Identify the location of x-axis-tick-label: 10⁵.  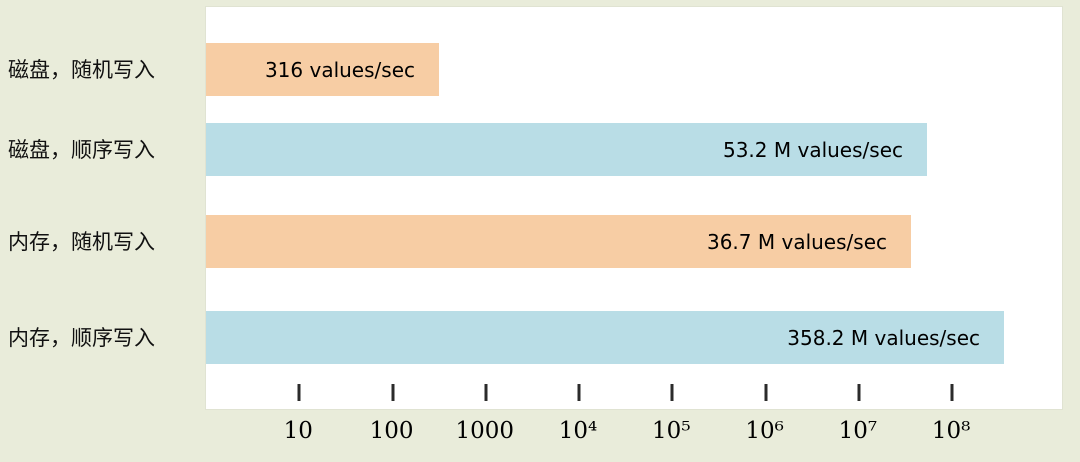
(671, 431).